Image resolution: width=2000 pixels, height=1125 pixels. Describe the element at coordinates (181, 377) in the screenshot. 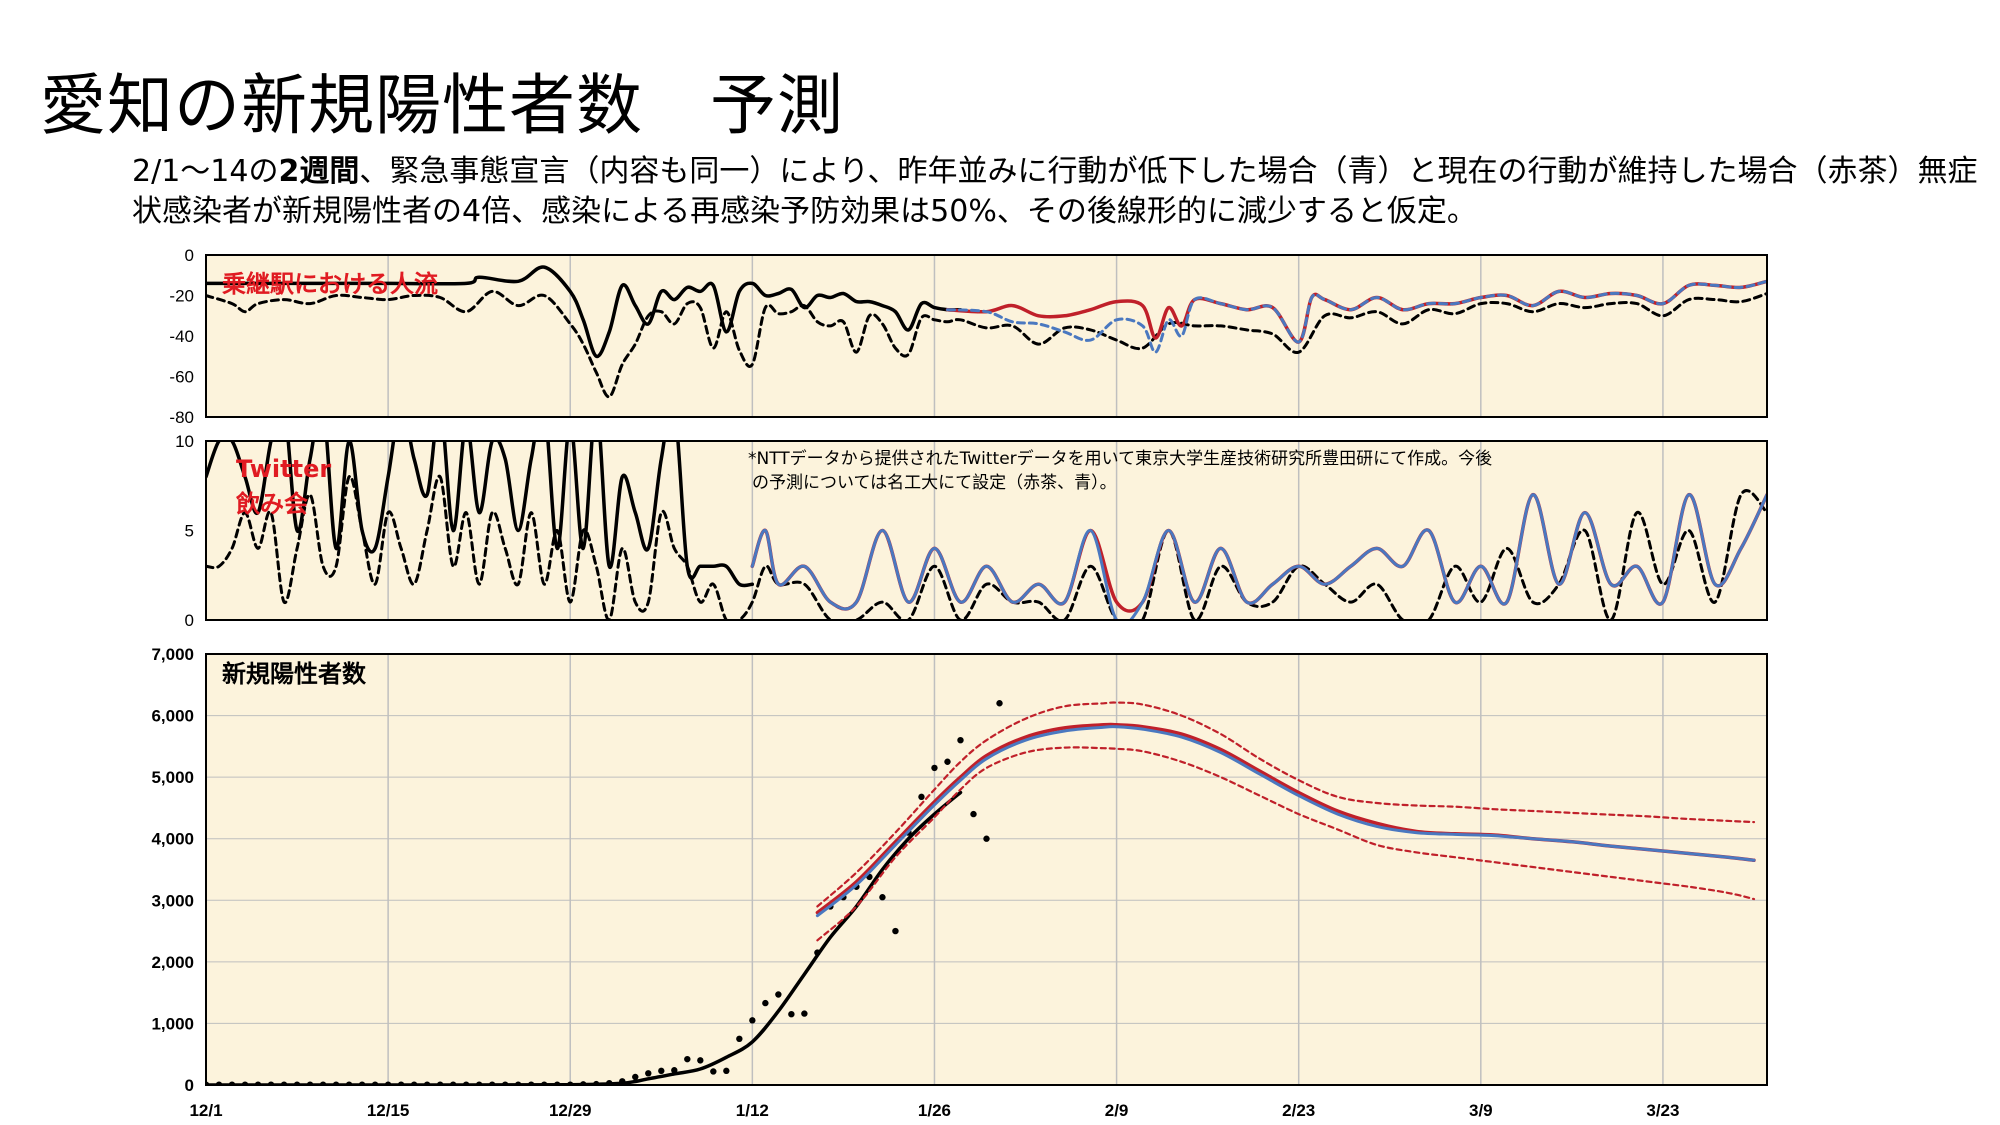

I see `y-tick-label: -60` at that location.